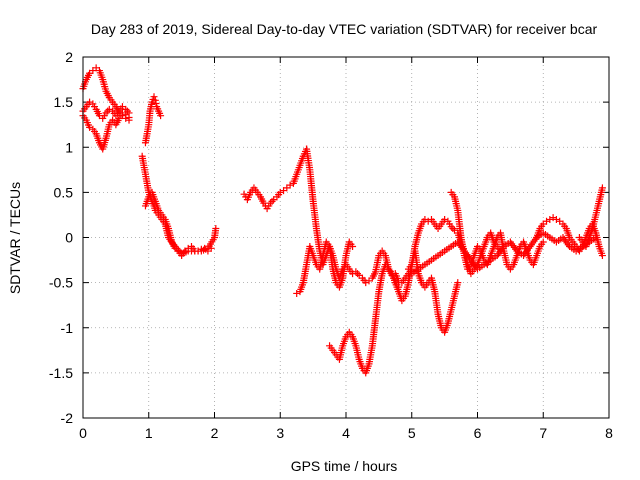 The width and height of the screenshot is (640, 480). I want to click on y-tick-label: 1.5, so click(64, 102).